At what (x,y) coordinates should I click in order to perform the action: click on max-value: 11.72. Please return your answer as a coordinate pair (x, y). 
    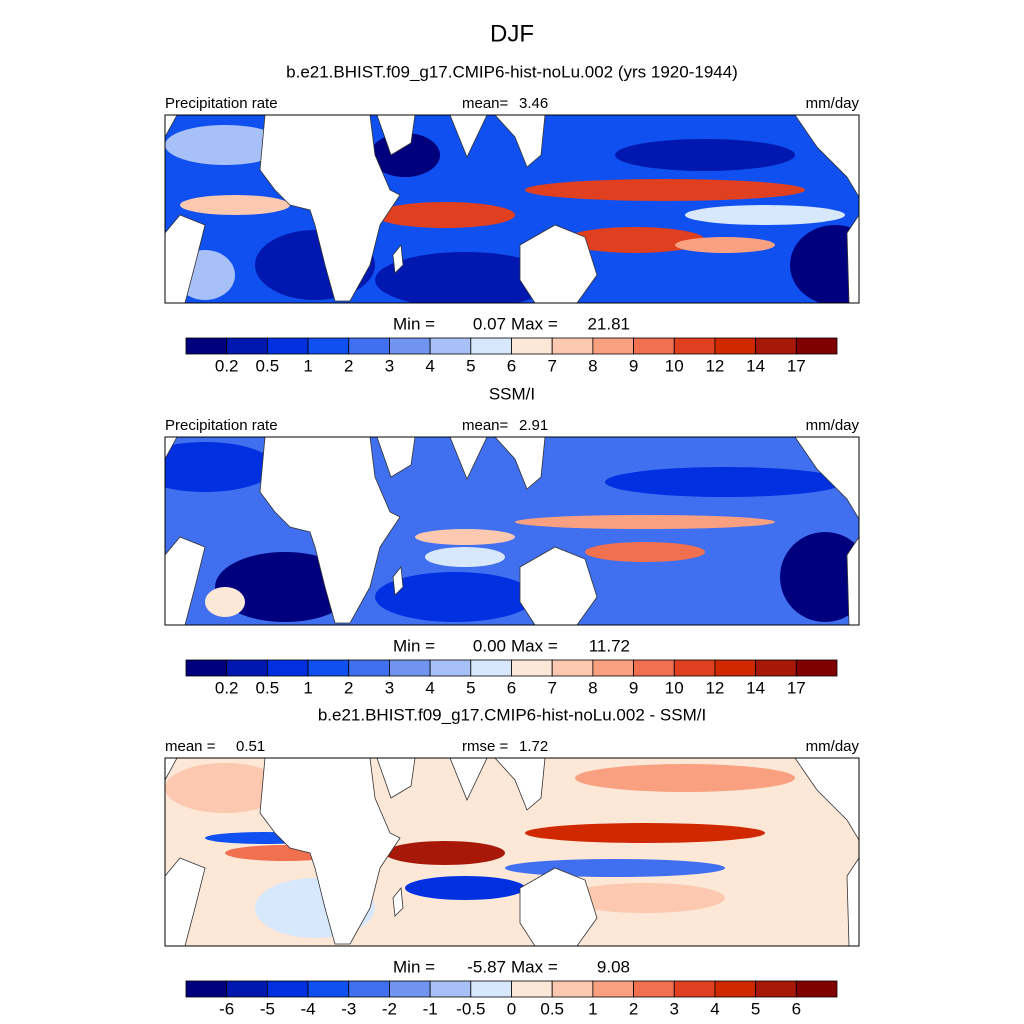
    Looking at the image, I should click on (609, 645).